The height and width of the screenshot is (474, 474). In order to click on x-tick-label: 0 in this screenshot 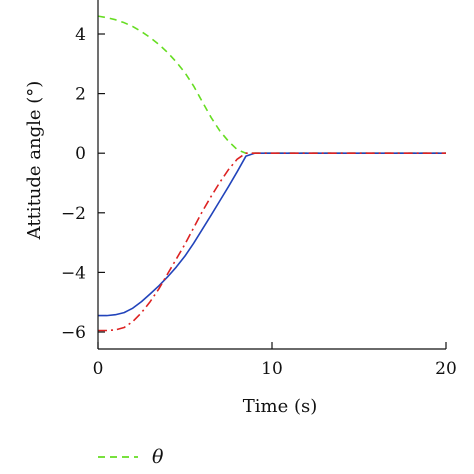, I will do `click(98, 369)`.